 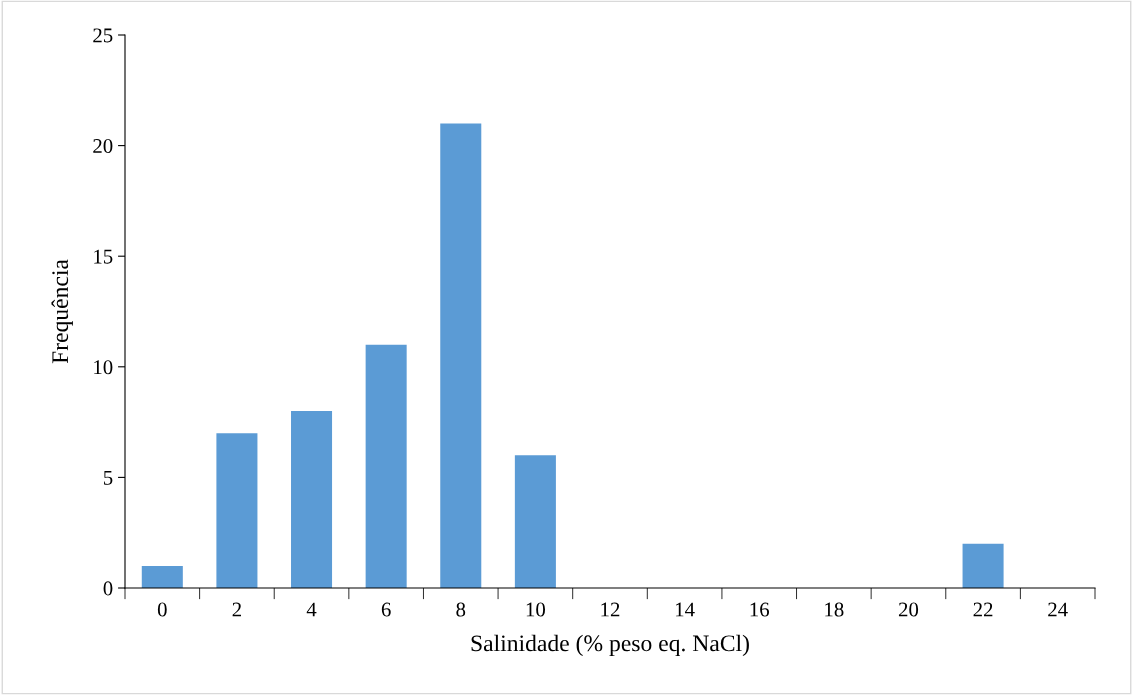 I want to click on y-tick-label: 10, so click(x=103, y=367).